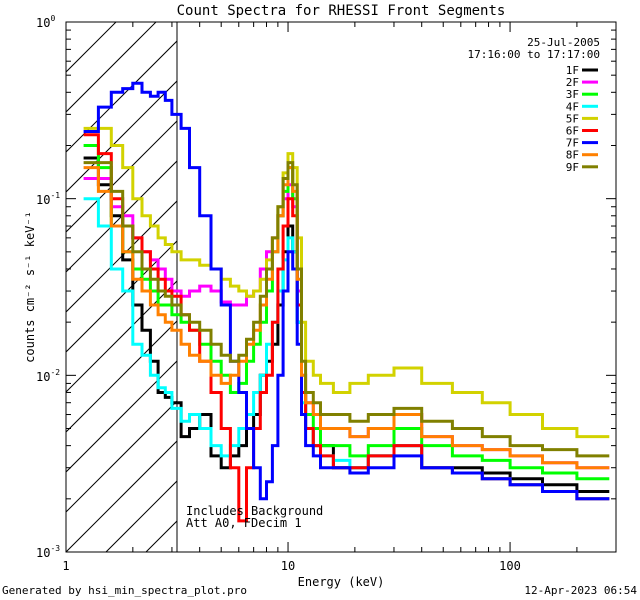 The width and height of the screenshot is (640, 600). What do you see at coordinates (244, 523) in the screenshot?
I see `attenuator-note: Att A0, FDecim 1` at bounding box center [244, 523].